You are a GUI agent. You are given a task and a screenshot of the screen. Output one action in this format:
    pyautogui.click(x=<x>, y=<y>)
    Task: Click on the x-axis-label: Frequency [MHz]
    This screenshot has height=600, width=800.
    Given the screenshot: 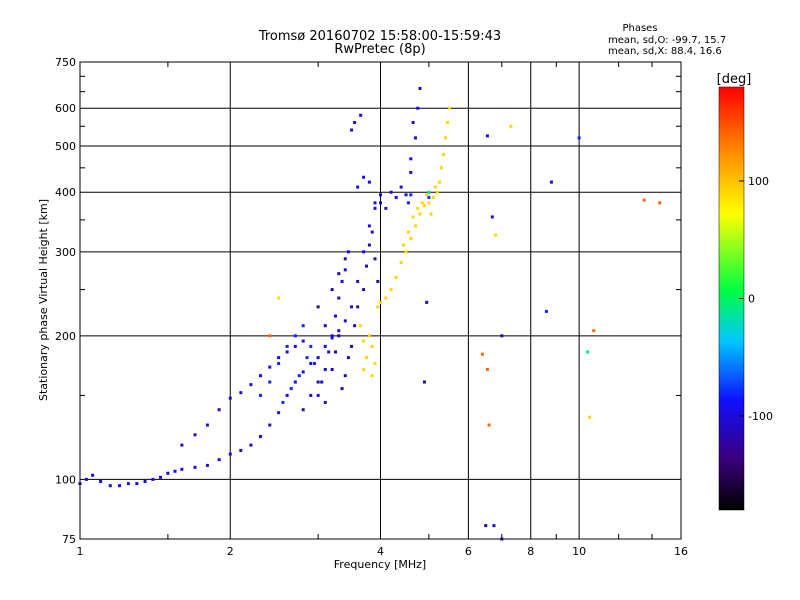 What is the action you would take?
    pyautogui.click(x=380, y=564)
    